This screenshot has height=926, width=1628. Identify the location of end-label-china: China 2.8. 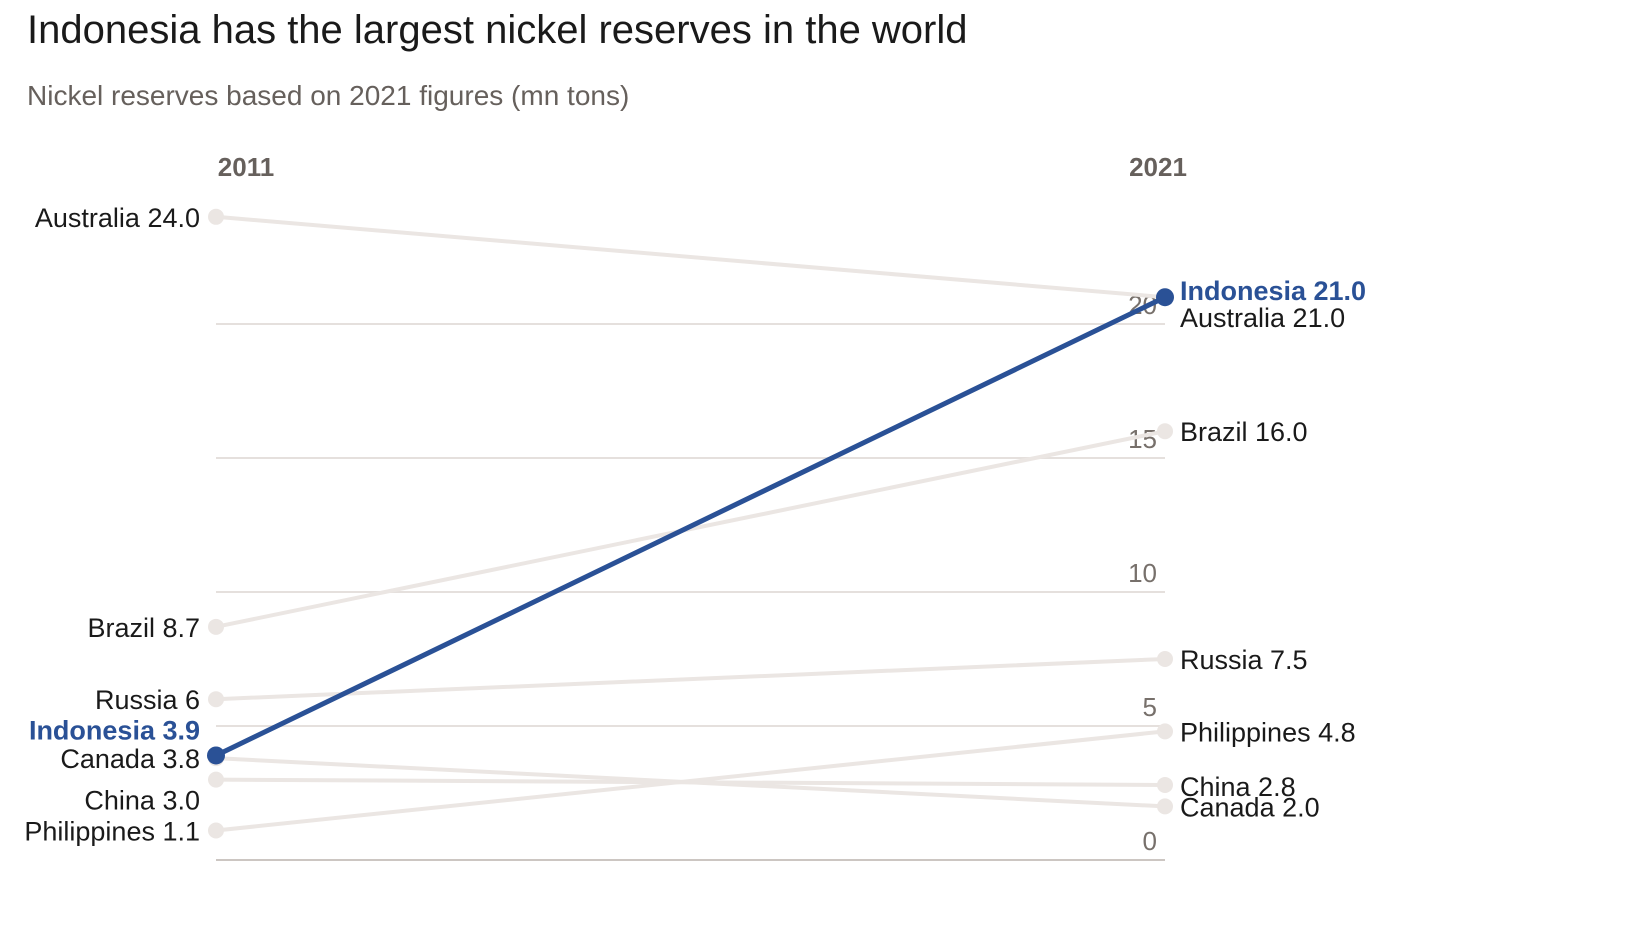
(1238, 787).